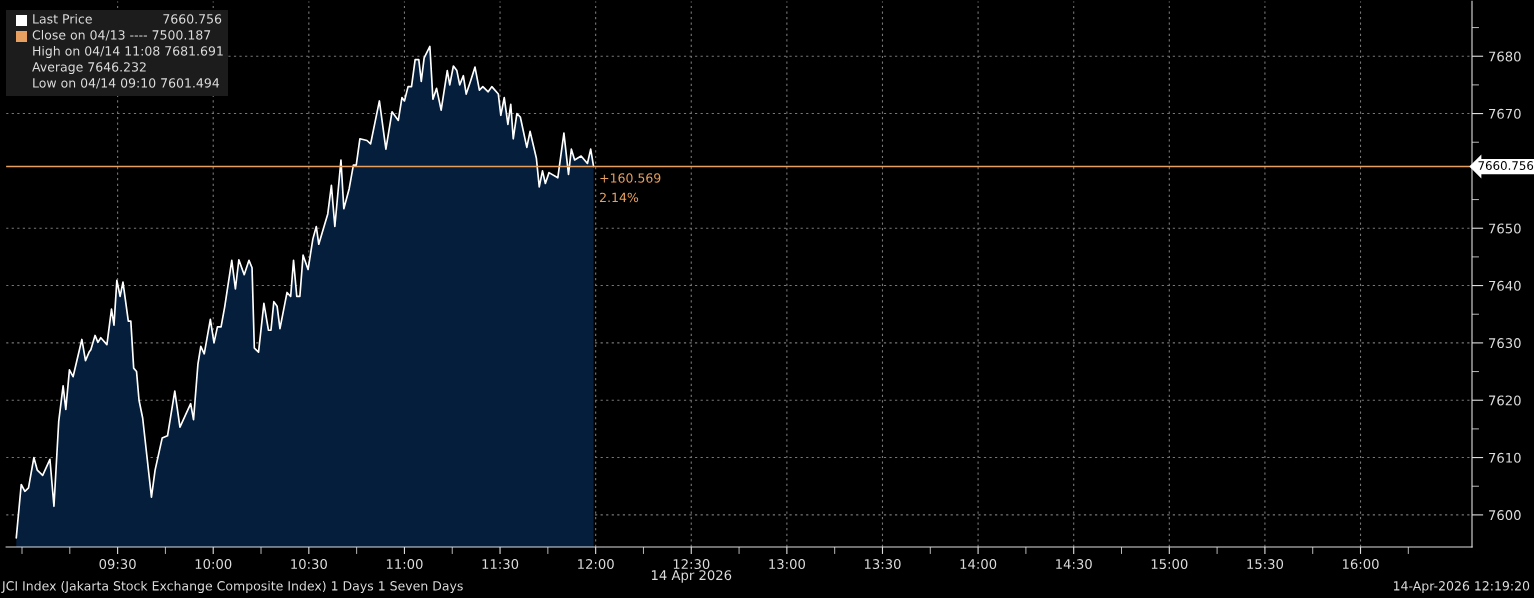  What do you see at coordinates (121, 35) in the screenshot?
I see `annotation: Close on 04/13 ---- 7500.187` at bounding box center [121, 35].